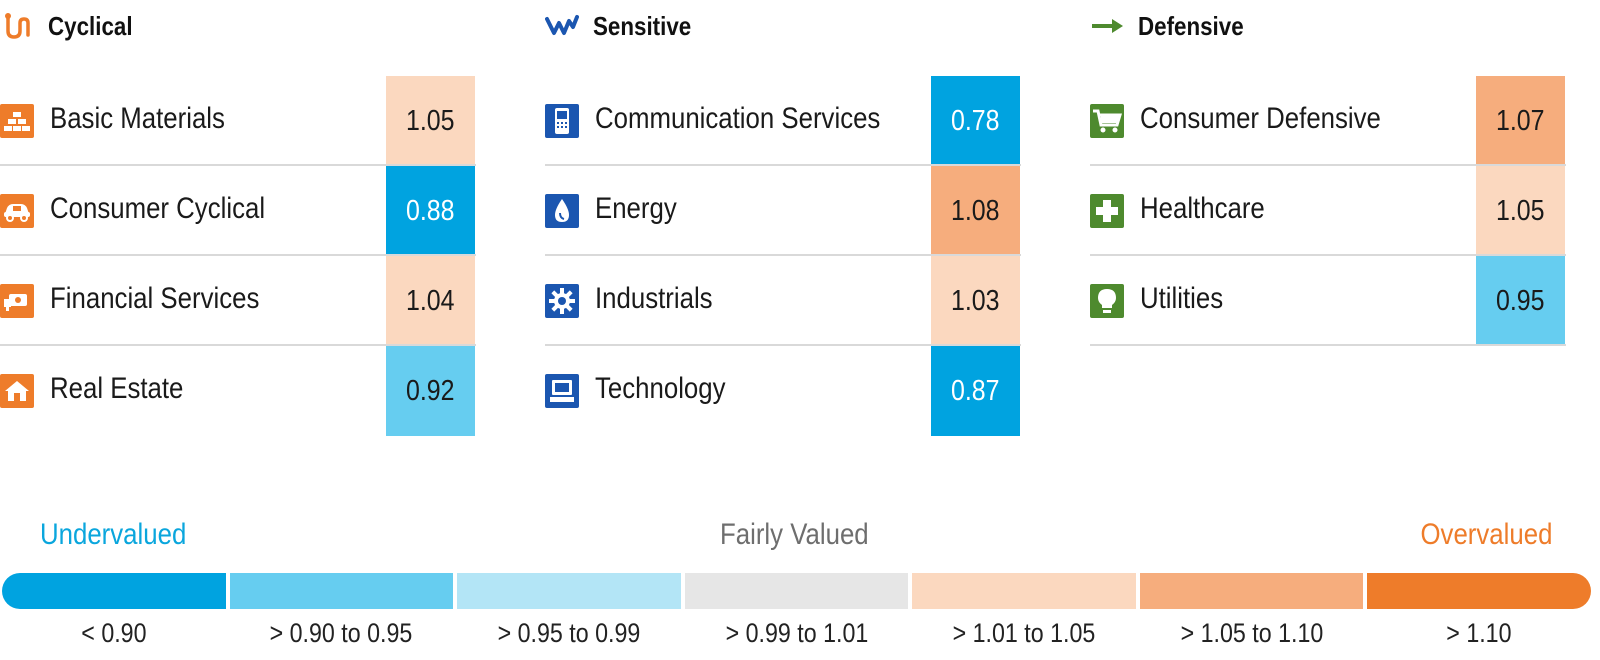 The width and height of the screenshot is (1600, 660). I want to click on sector-label: Basic Materials, so click(137, 118).